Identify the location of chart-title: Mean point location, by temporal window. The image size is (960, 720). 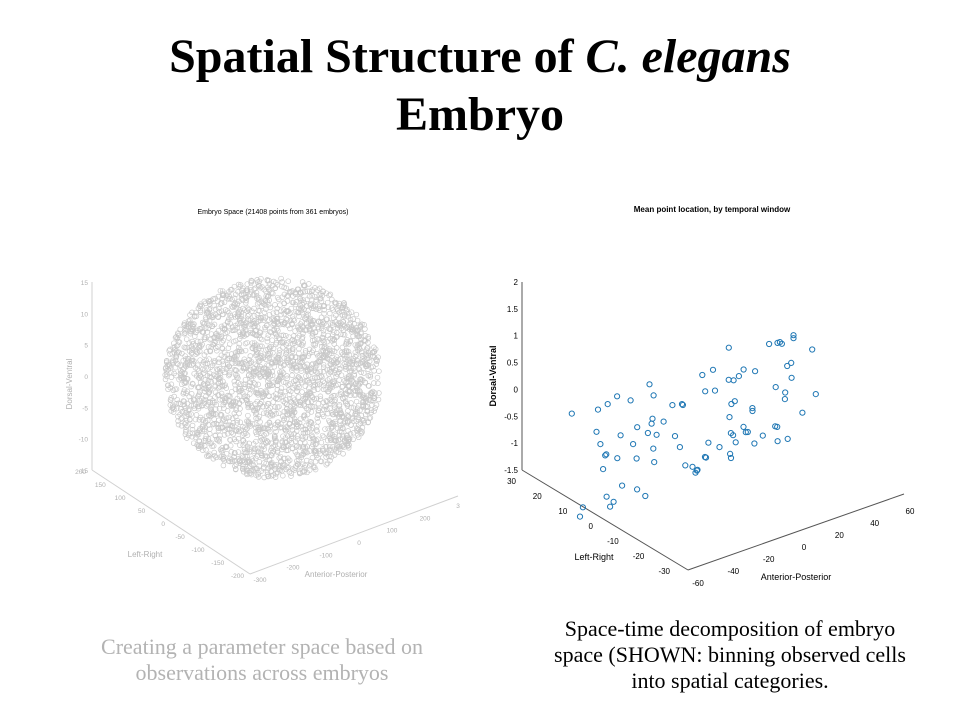
(712, 209).